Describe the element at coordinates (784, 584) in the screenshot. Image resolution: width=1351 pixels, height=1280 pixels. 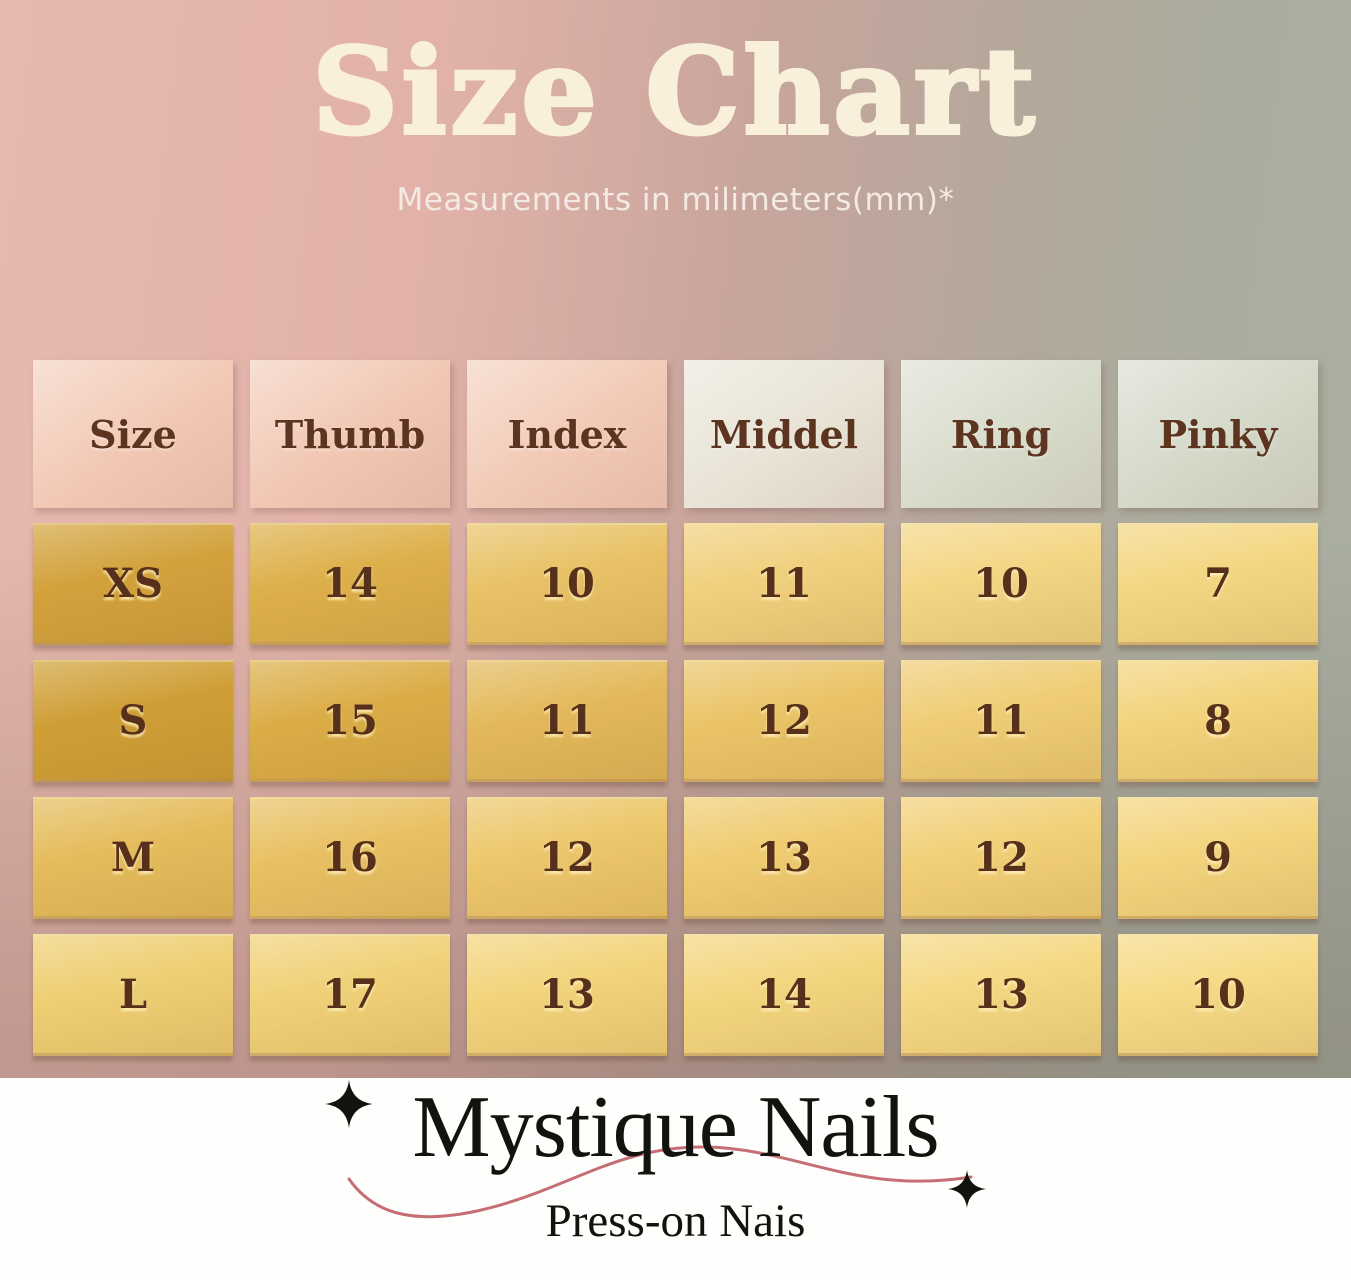
I see `cell-xs-middle: 11` at that location.